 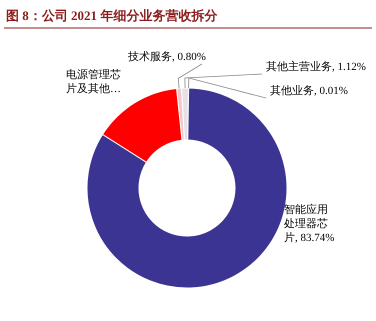 I want to click on slice-label: 技术服务, 0.80%, so click(x=166, y=56).